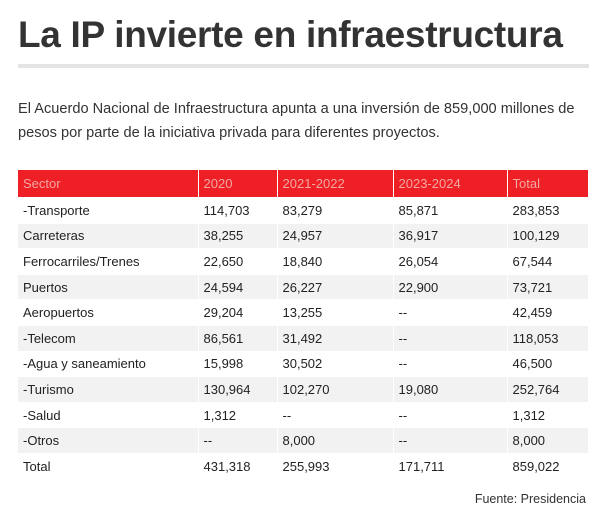 The height and width of the screenshot is (527, 600). Describe the element at coordinates (547, 236) in the screenshot. I see `row-value-cell: 100,129` at that location.